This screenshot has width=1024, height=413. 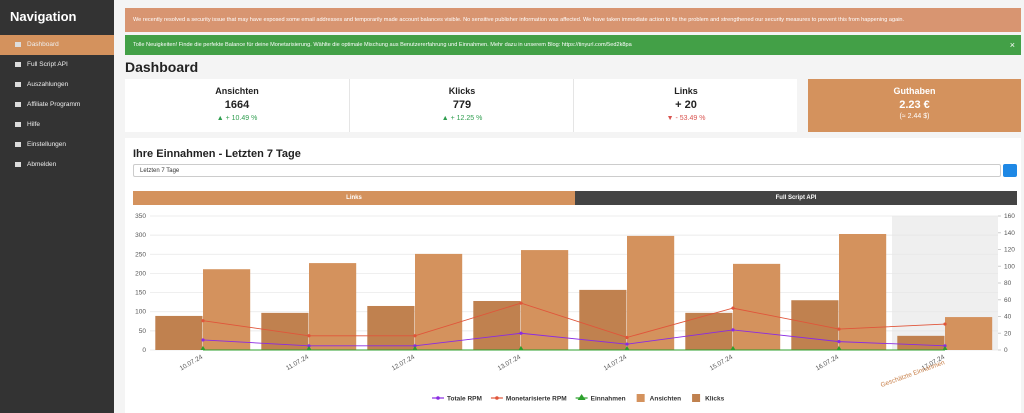 What do you see at coordinates (42, 164) in the screenshot?
I see `nav-label: Abmelden` at bounding box center [42, 164].